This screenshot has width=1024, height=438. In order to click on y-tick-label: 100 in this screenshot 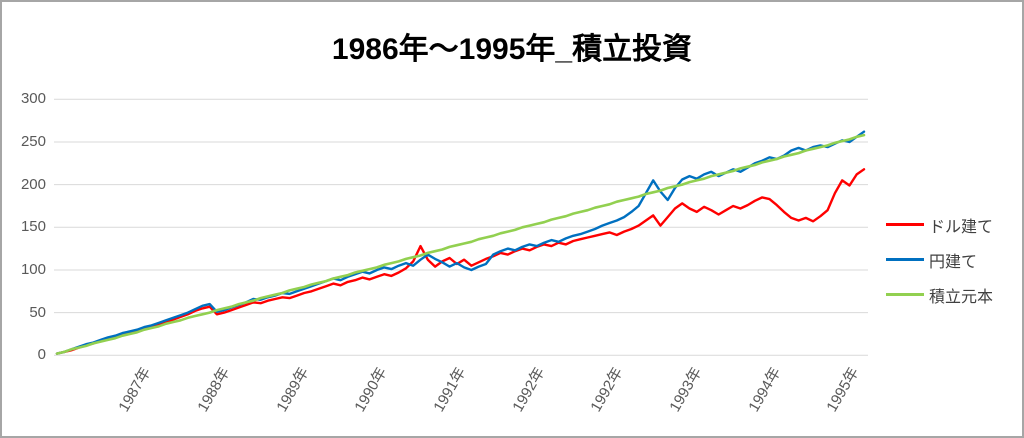, I will do `click(33, 269)`.